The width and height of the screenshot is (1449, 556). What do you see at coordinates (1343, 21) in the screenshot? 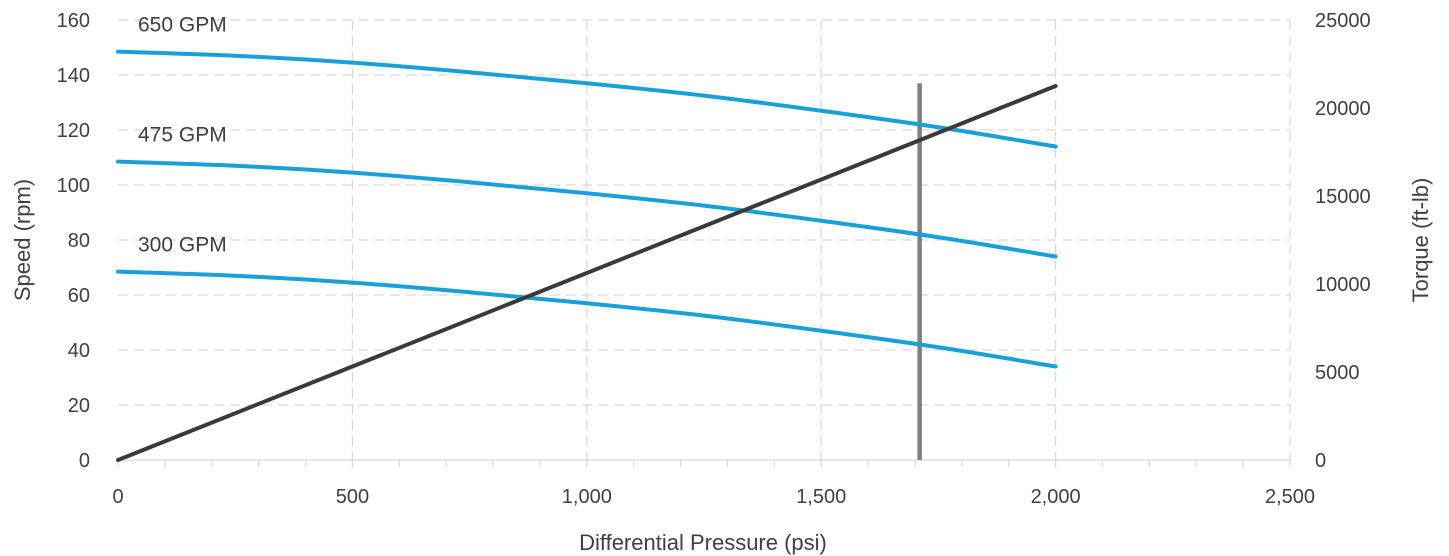
I see `y2-tick-label: 25000` at bounding box center [1343, 21].